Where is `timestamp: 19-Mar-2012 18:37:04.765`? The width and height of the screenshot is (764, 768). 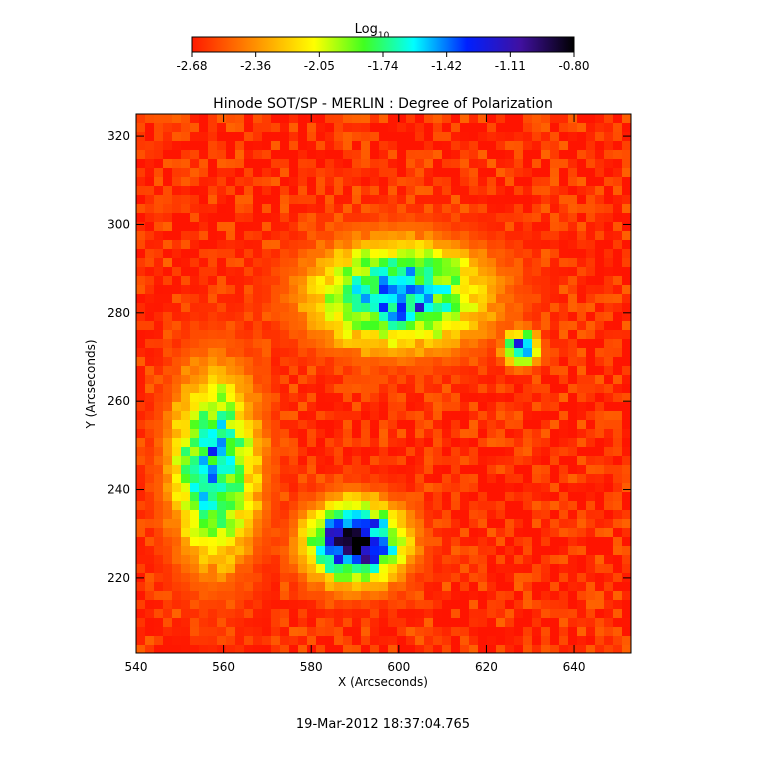 timestamp: 19-Mar-2012 18:37:04.765 is located at coordinates (383, 724).